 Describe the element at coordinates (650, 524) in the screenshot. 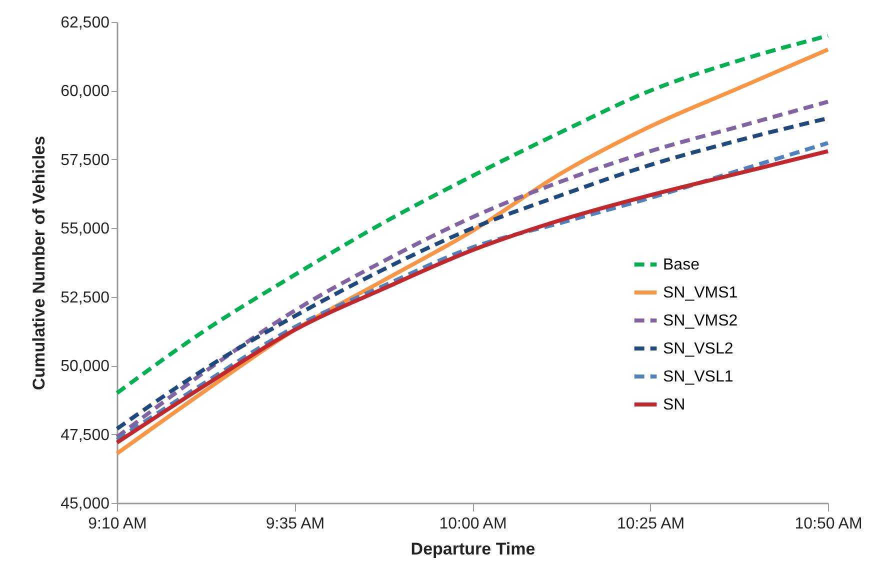

I see `x-tick-label: 10:25 AM` at that location.